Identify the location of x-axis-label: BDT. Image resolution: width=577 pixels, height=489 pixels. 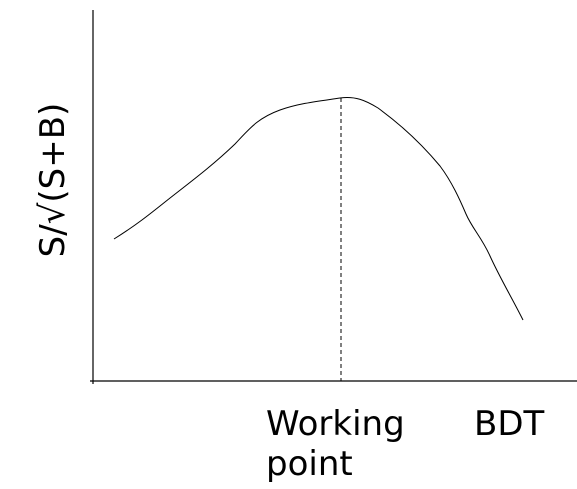
(509, 424).